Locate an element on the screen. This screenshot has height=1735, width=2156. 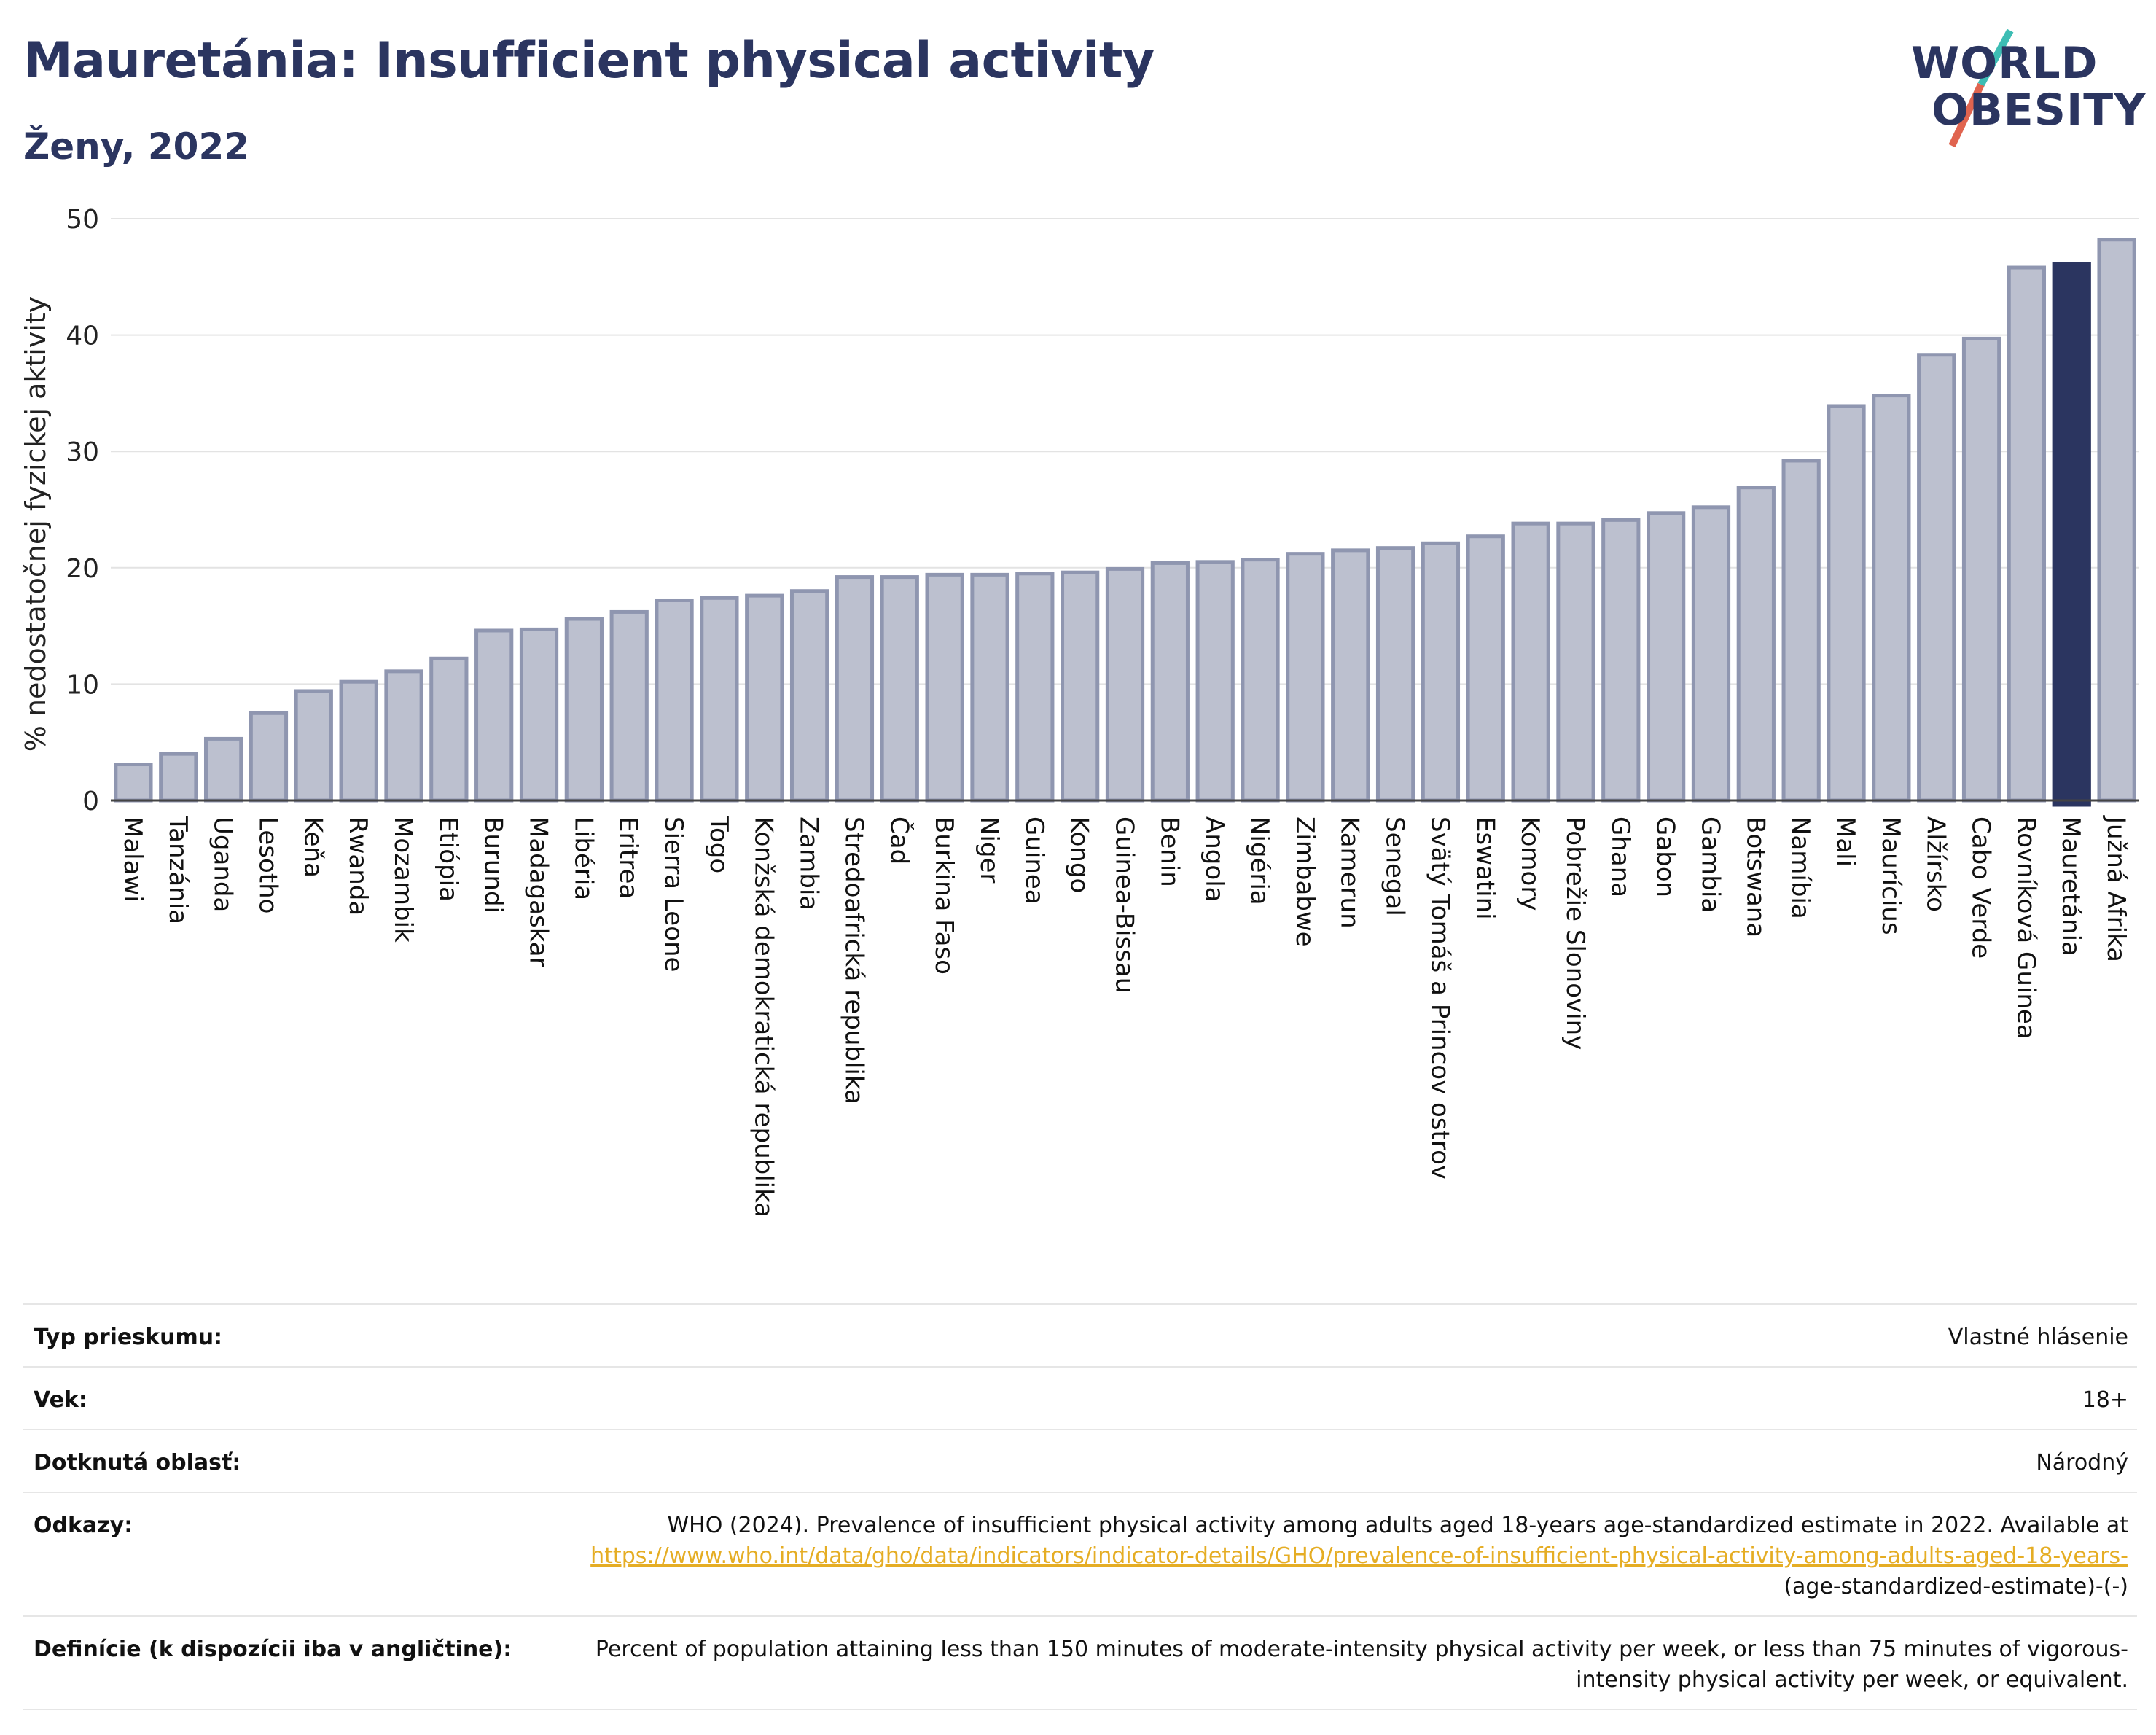
meta-row-age: Vek: 18+ is located at coordinates (1080, 1397).